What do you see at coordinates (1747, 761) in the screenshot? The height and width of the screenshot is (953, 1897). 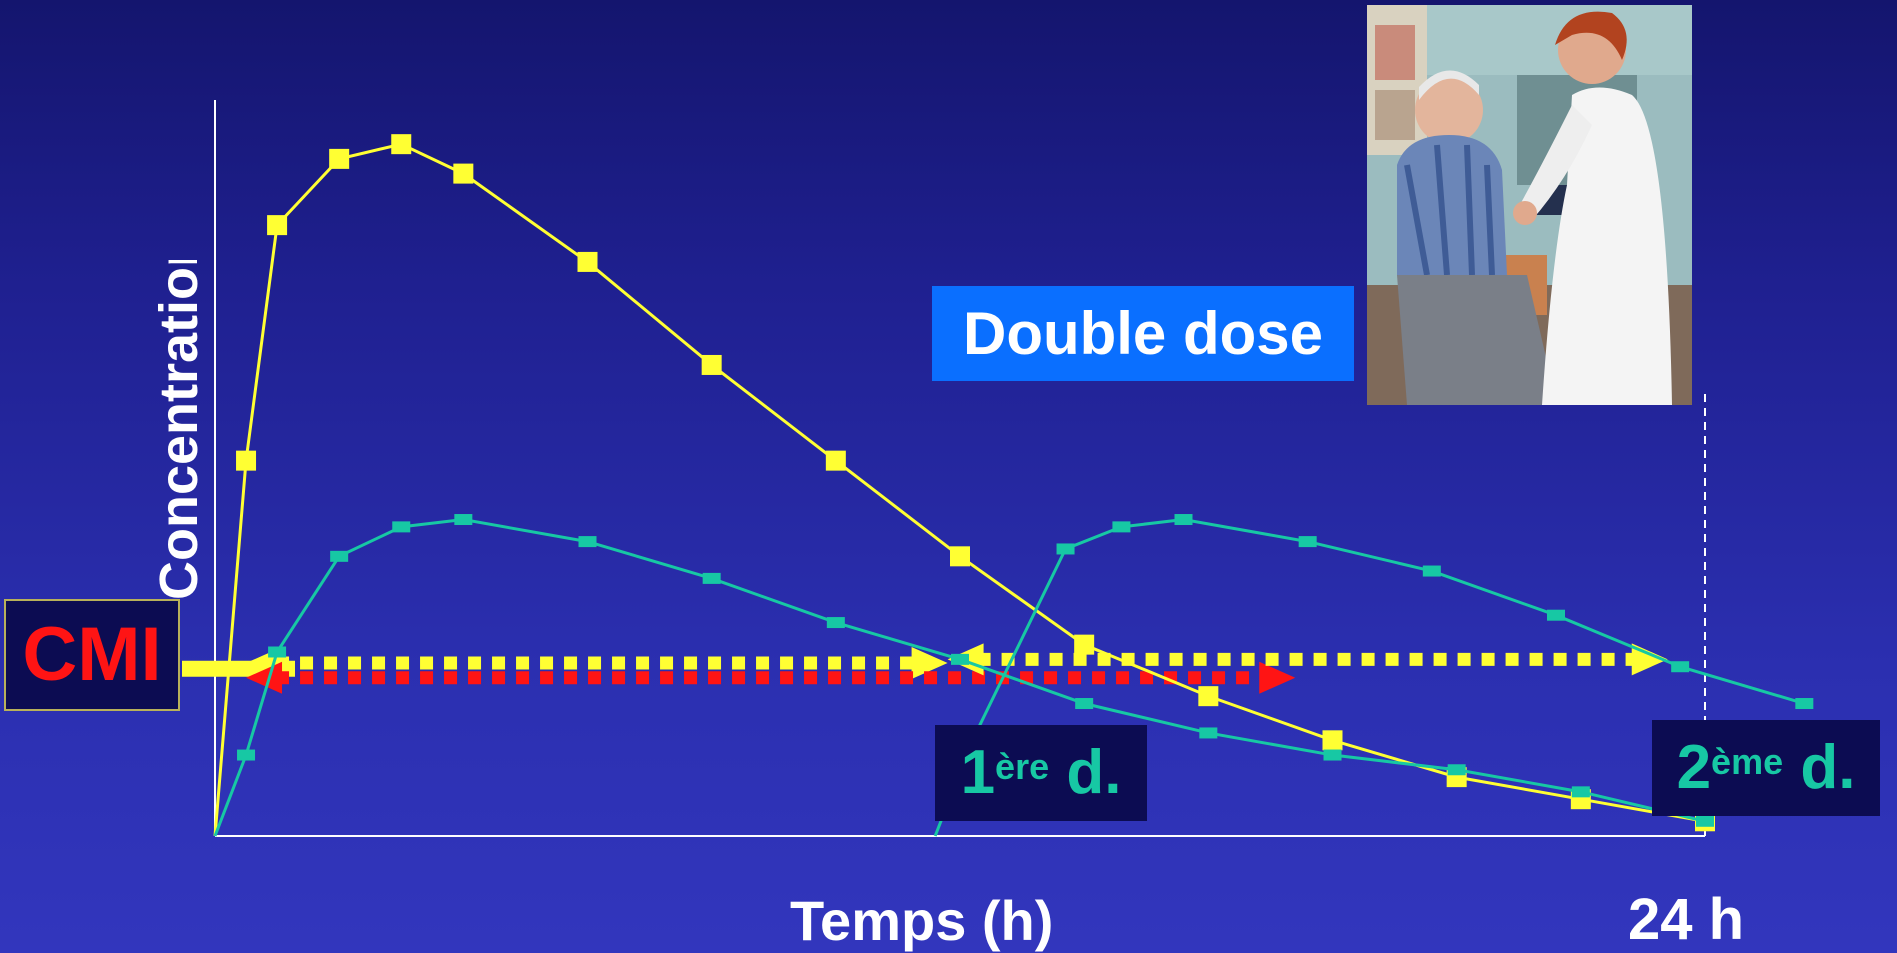 I see `second-dose-superscript: ème` at bounding box center [1747, 761].